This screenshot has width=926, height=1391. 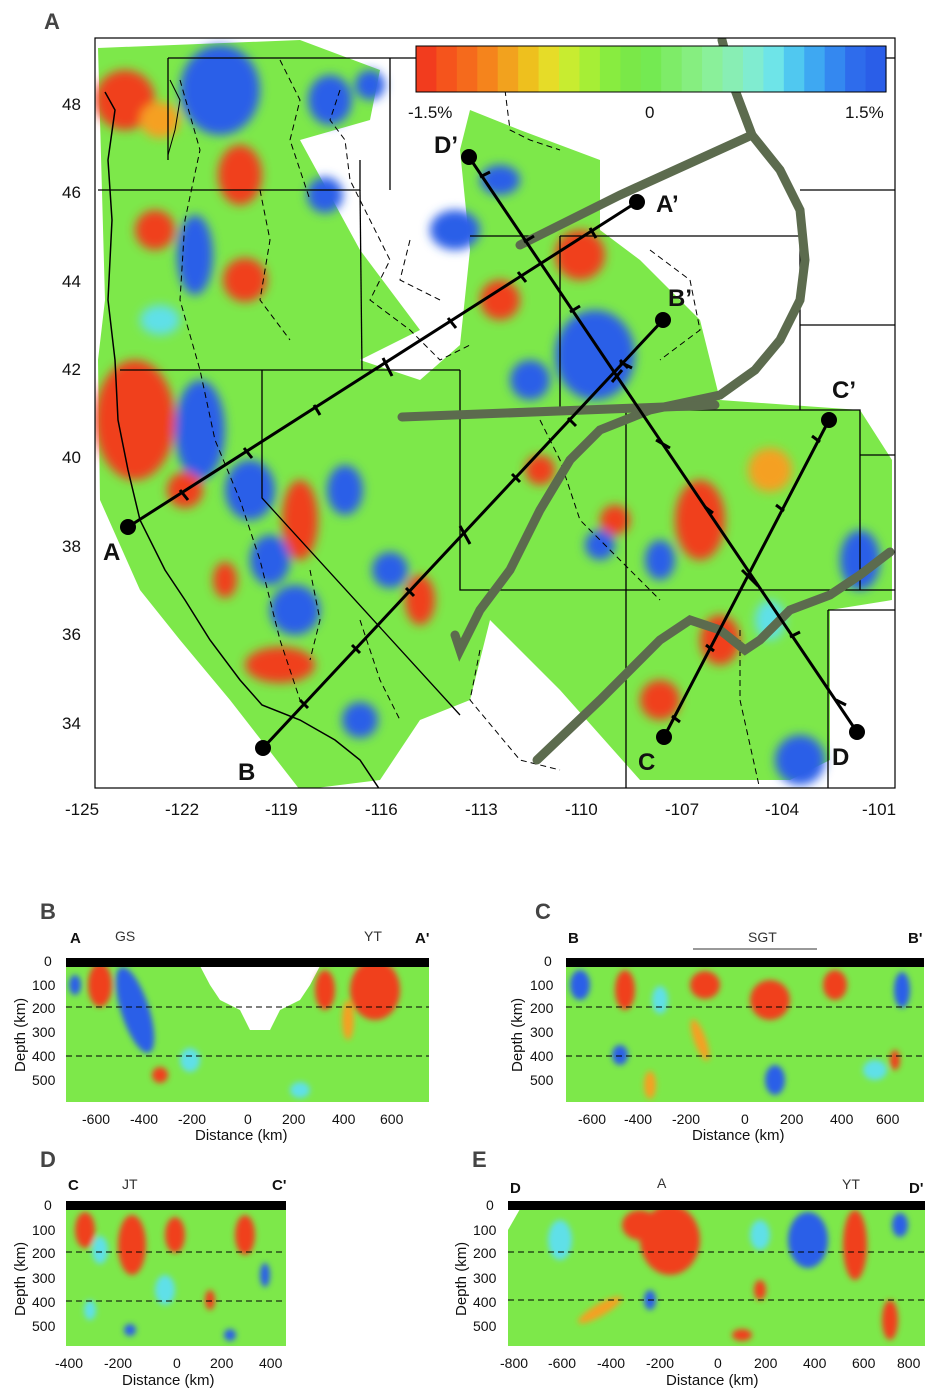 What do you see at coordinates (686, 1119) in the screenshot?
I see `section-c-xtick: -200` at bounding box center [686, 1119].